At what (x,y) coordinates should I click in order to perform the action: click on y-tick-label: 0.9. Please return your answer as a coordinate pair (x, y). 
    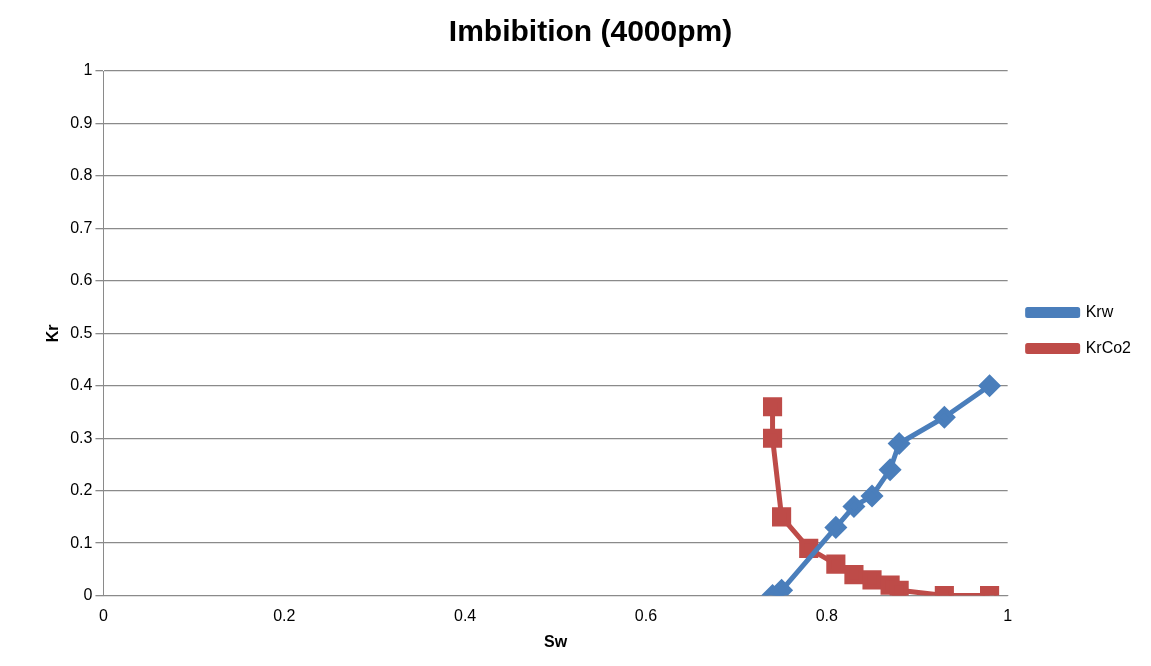
    Looking at the image, I should click on (81, 122).